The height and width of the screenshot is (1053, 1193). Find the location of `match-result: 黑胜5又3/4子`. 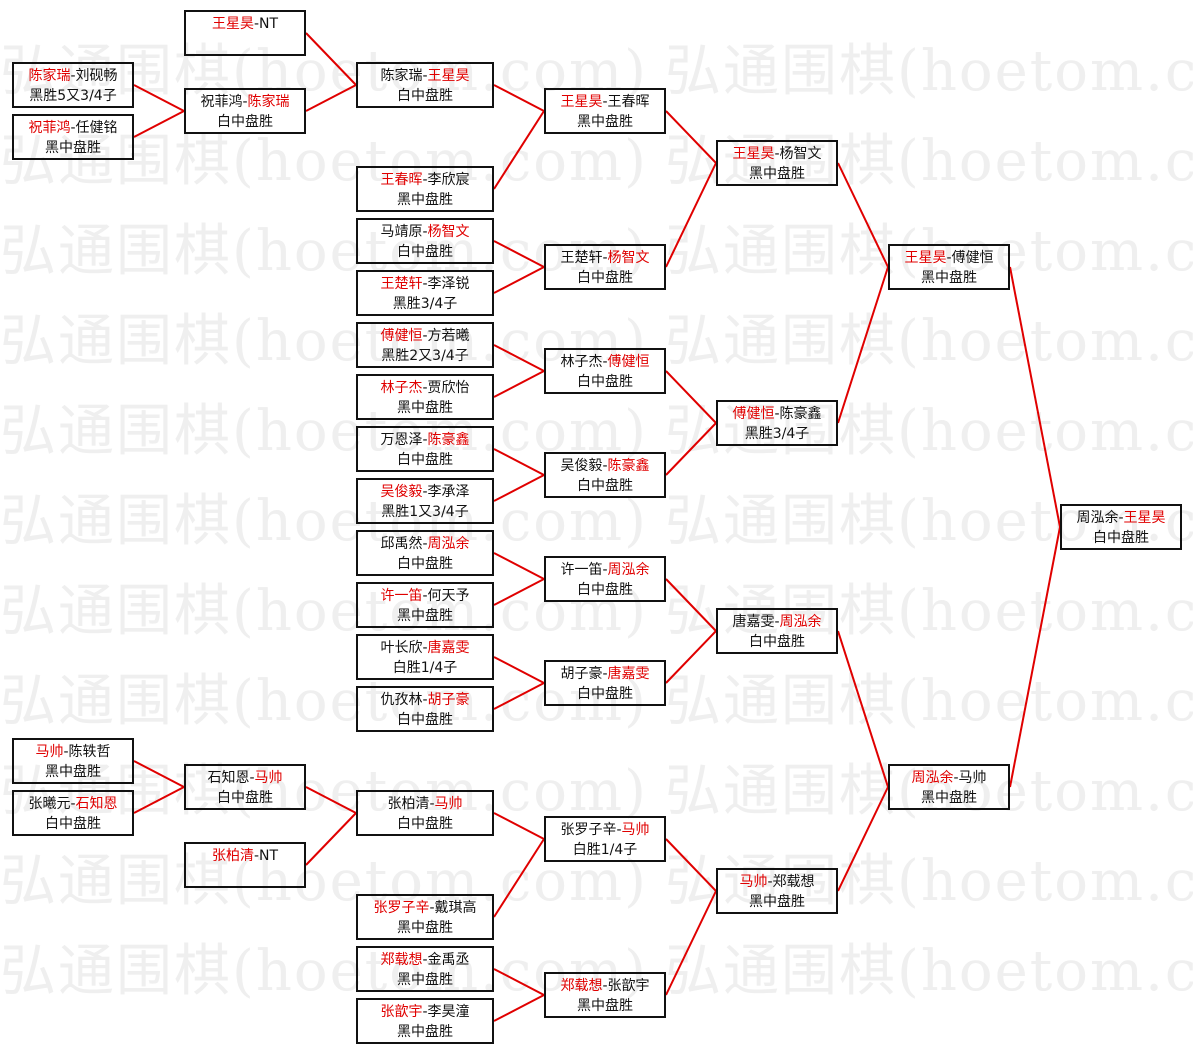

match-result: 黑胜5又3/4子 is located at coordinates (73, 96).